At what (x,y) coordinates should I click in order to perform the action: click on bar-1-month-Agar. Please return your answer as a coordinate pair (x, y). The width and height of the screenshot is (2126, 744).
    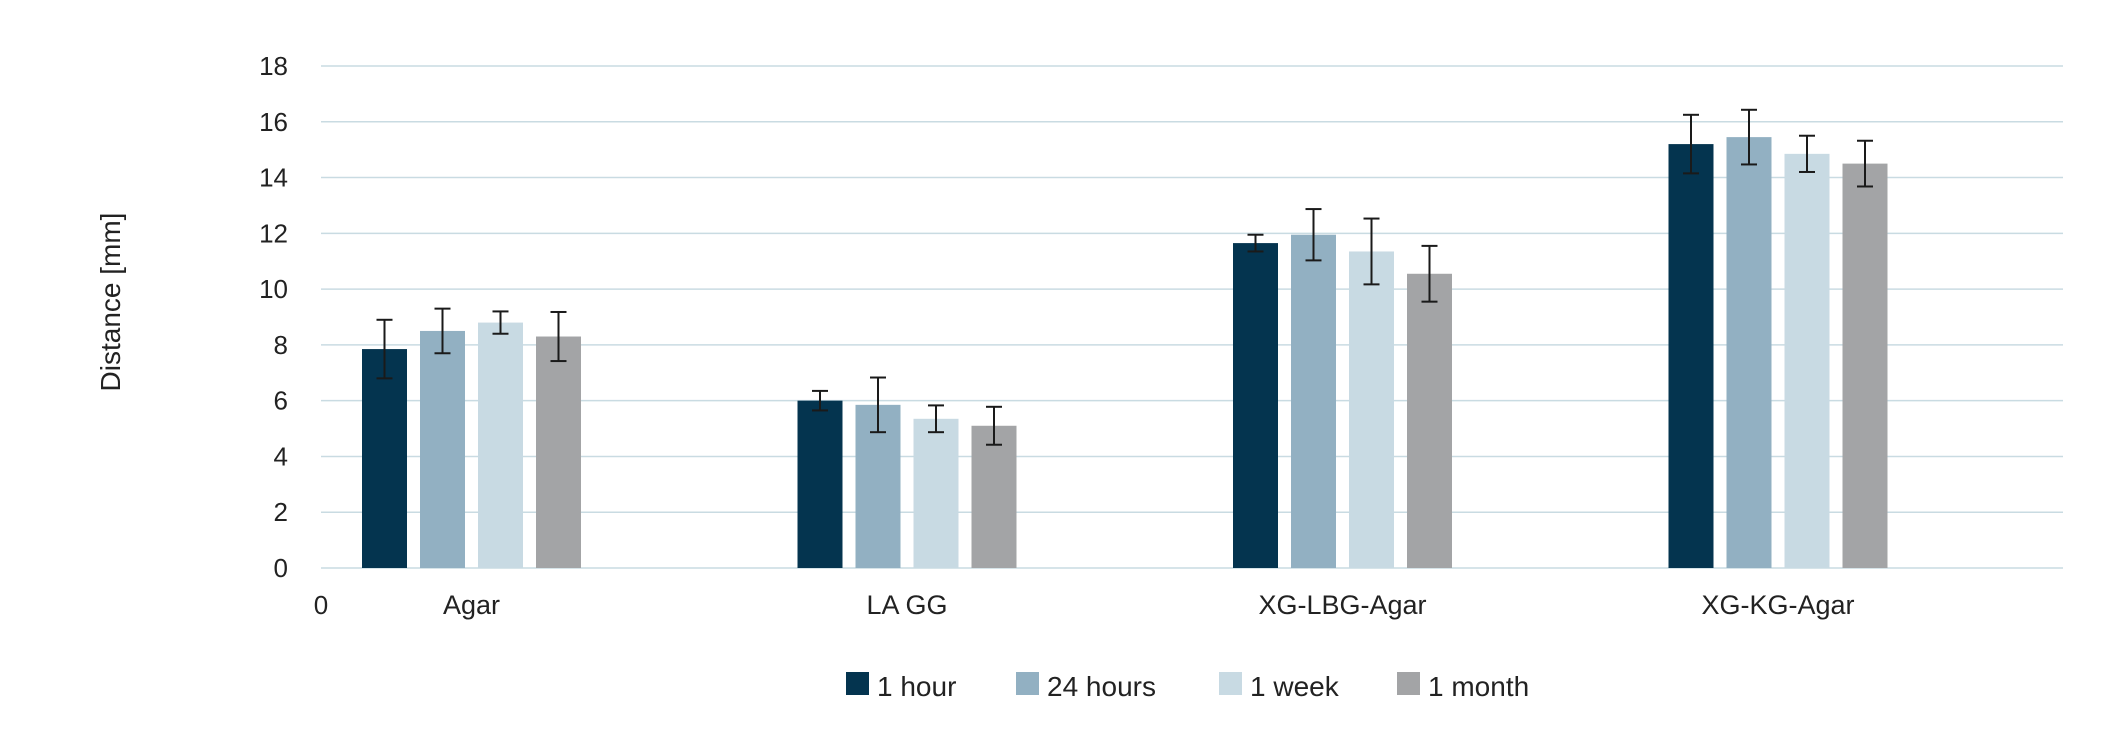
    Looking at the image, I should click on (558, 452).